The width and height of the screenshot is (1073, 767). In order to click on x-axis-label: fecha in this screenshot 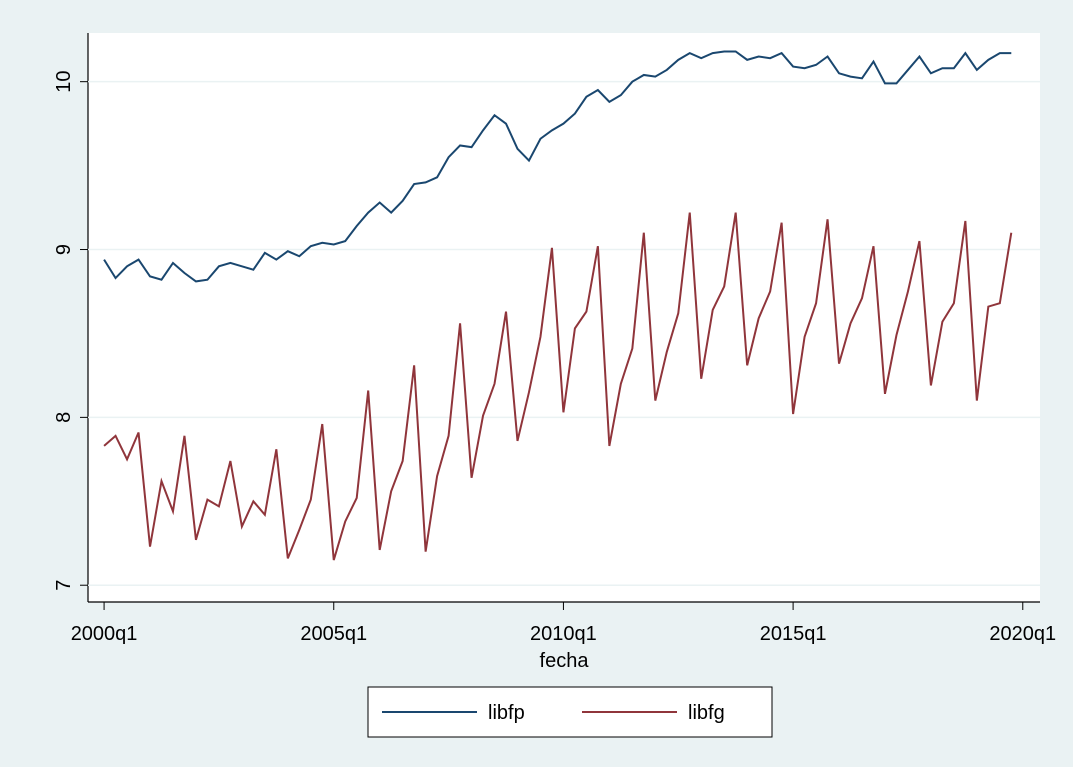, I will do `click(565, 661)`.